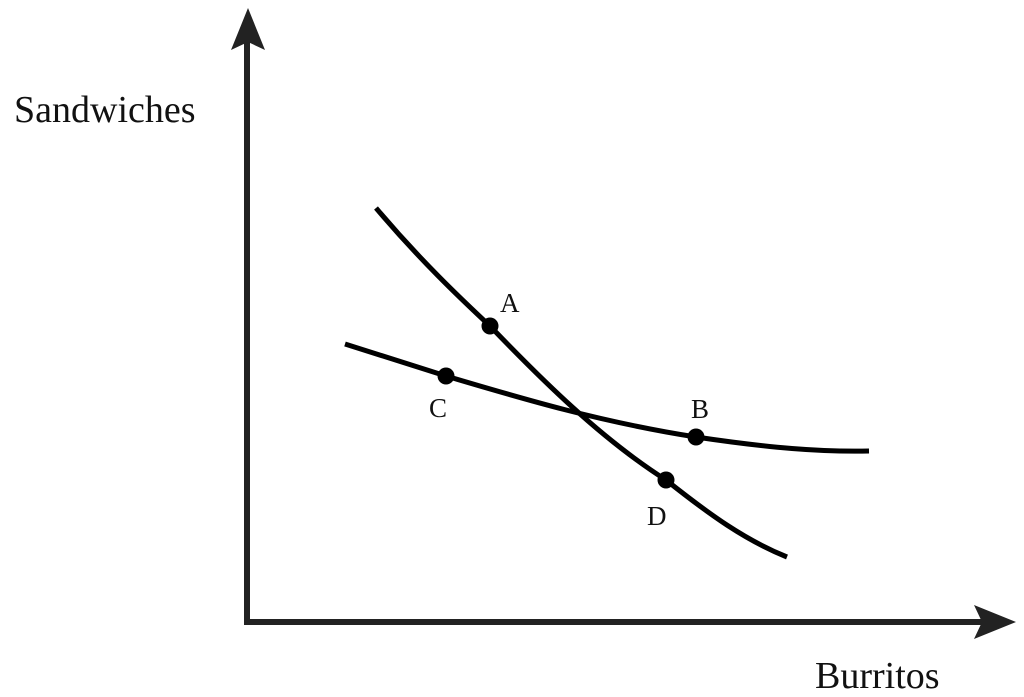  Describe the element at coordinates (490, 326) in the screenshot. I see `point-a-marker` at that location.